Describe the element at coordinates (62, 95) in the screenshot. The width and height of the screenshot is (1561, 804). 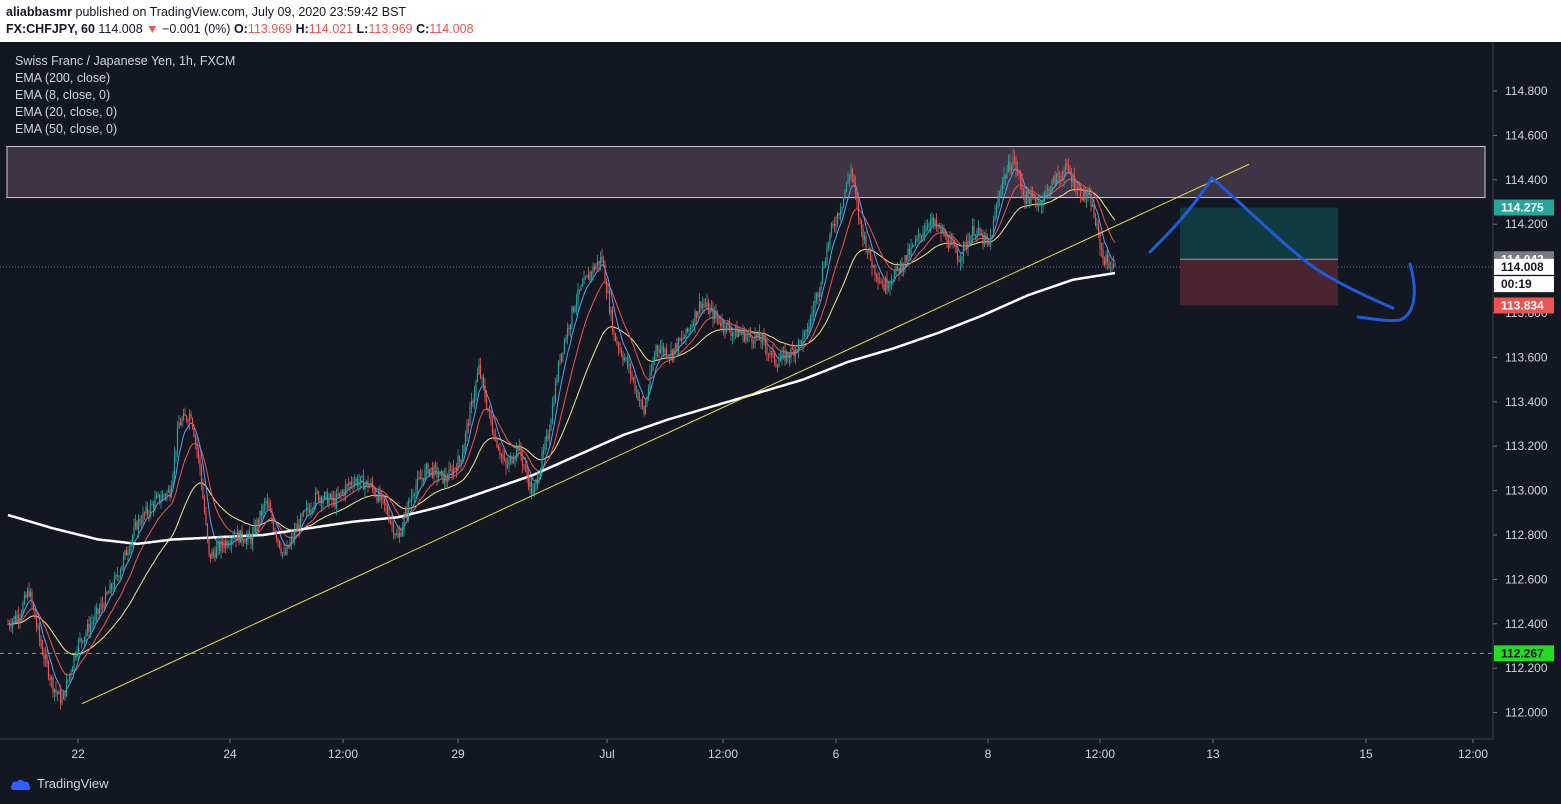
I see `legend-ema-8: EMA (8, close, 0)` at that location.